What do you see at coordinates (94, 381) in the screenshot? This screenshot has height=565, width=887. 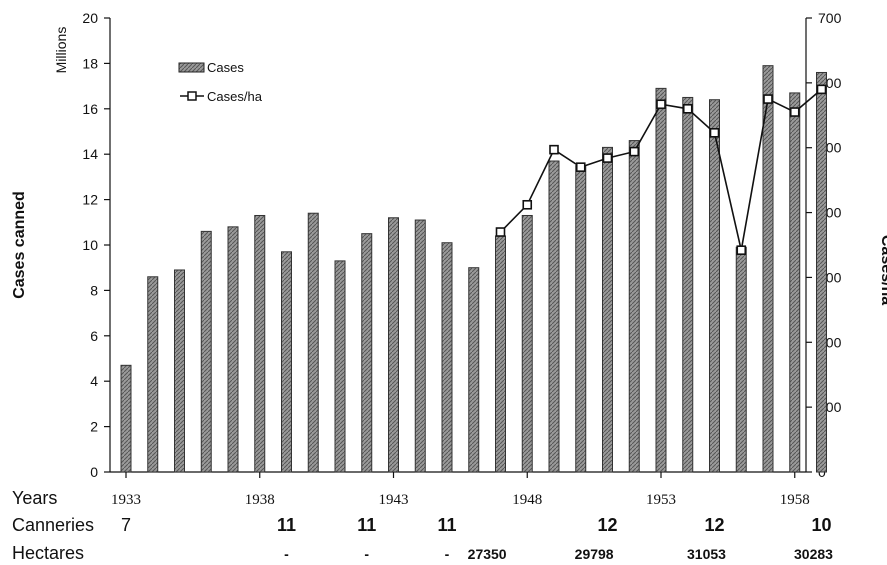 I see `left-tick-label: 4` at bounding box center [94, 381].